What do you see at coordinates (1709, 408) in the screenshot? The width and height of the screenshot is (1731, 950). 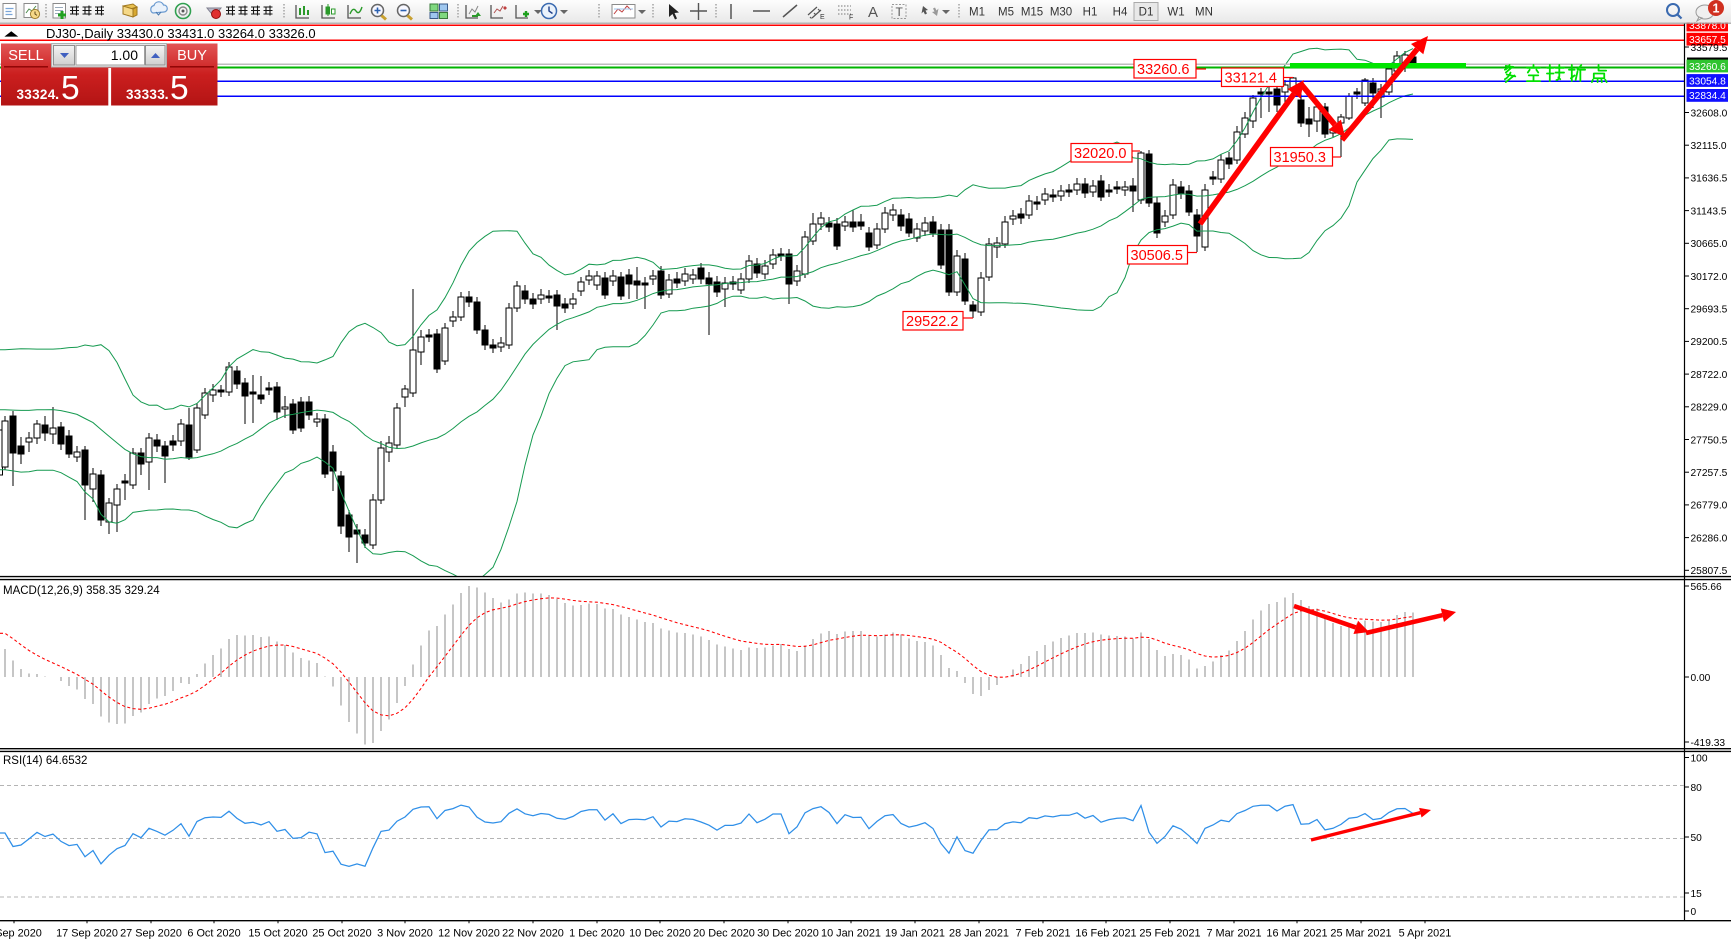 I see `svg-text: 28229.0` at bounding box center [1709, 408].